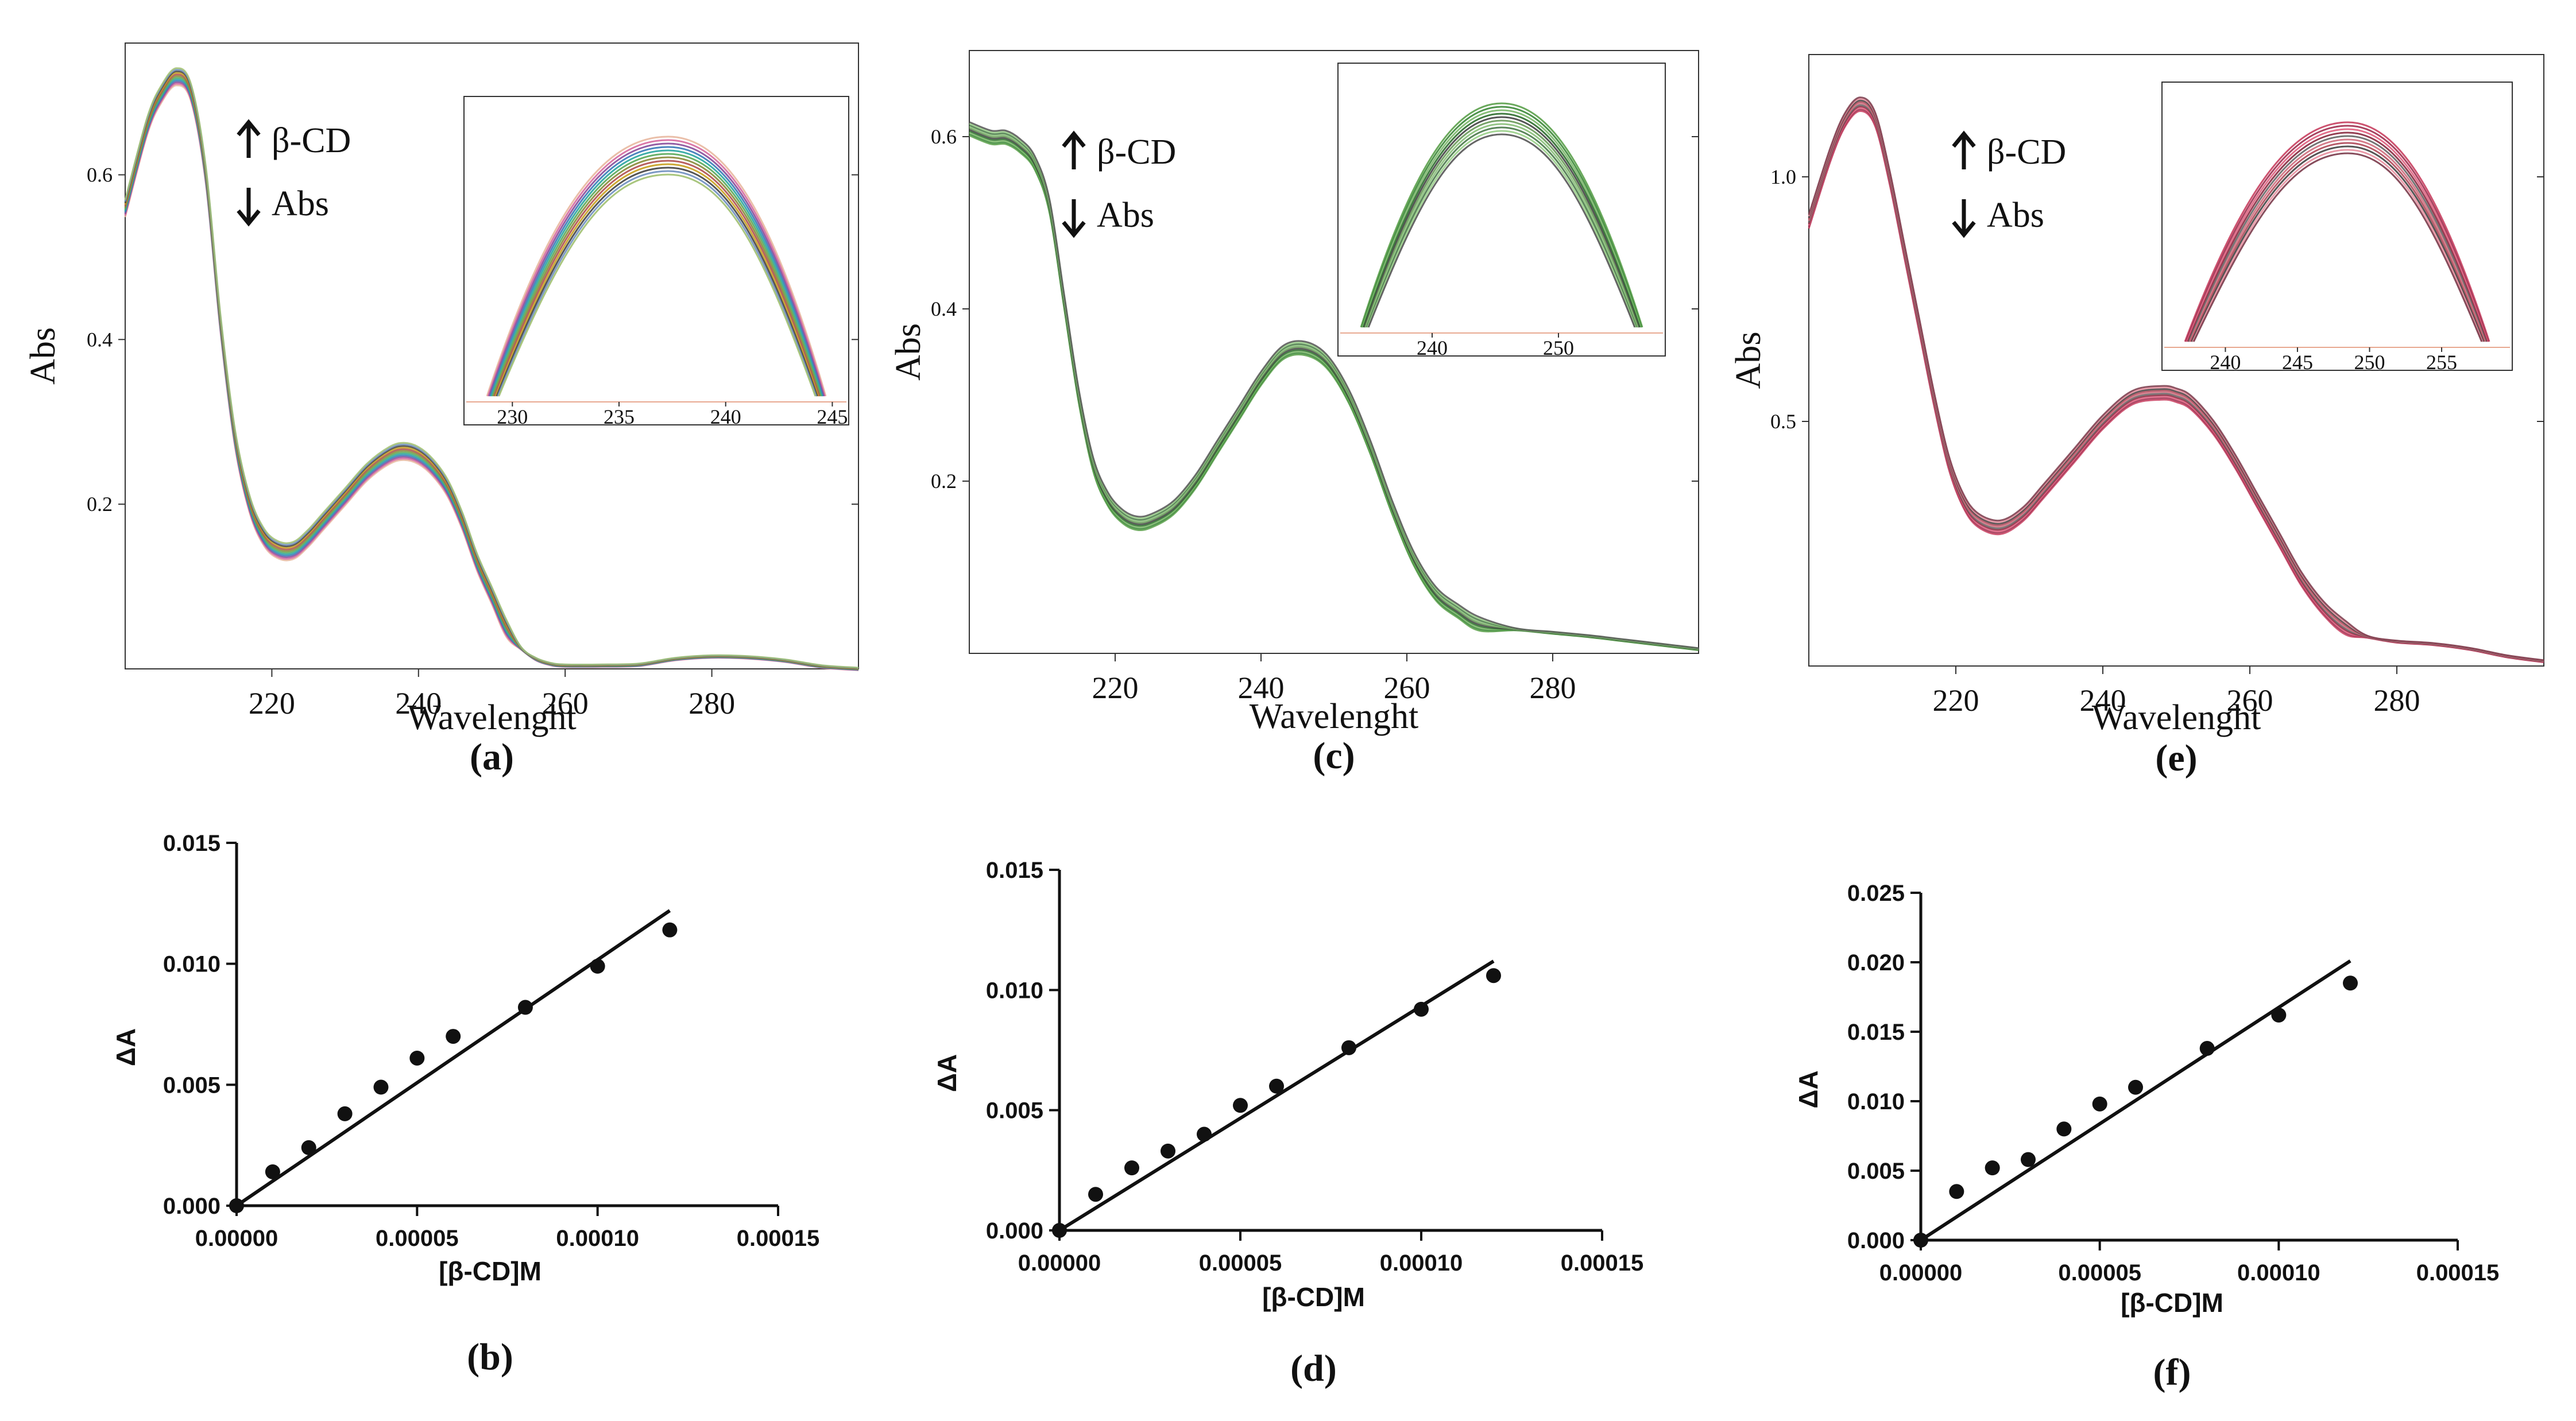  What do you see at coordinates (1313, 1369) in the screenshot?
I see `panel-label: (d)` at bounding box center [1313, 1369].